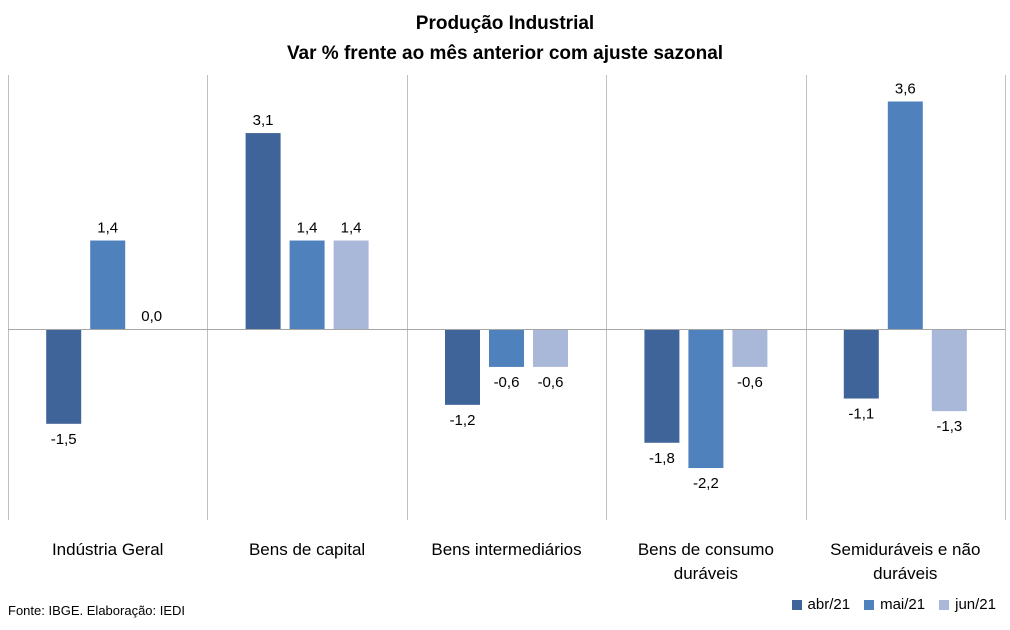 This screenshot has width=1010, height=630. I want to click on legend-item-mai21: mai/21, so click(894, 604).